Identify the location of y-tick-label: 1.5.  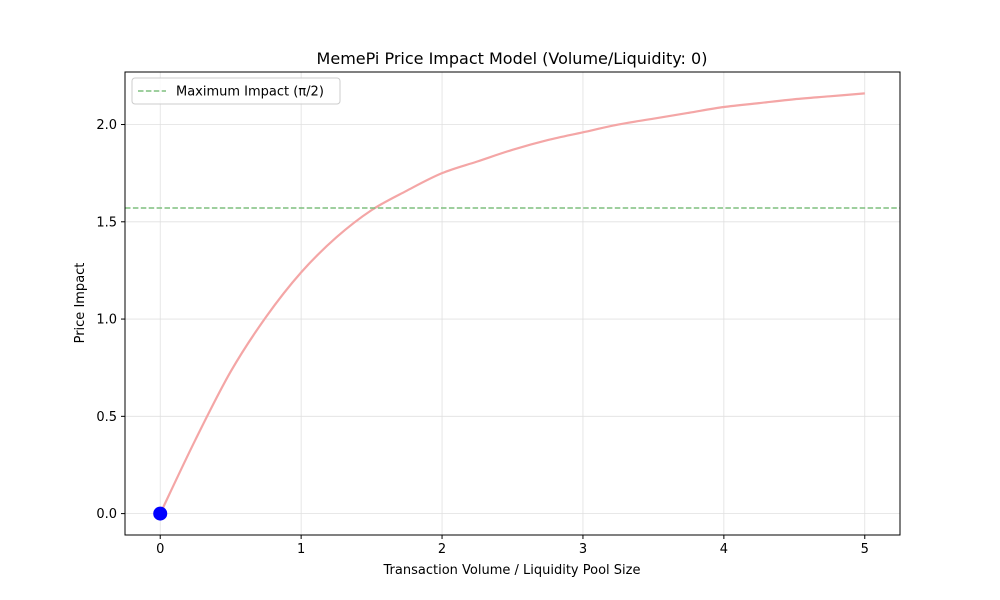
(106, 222).